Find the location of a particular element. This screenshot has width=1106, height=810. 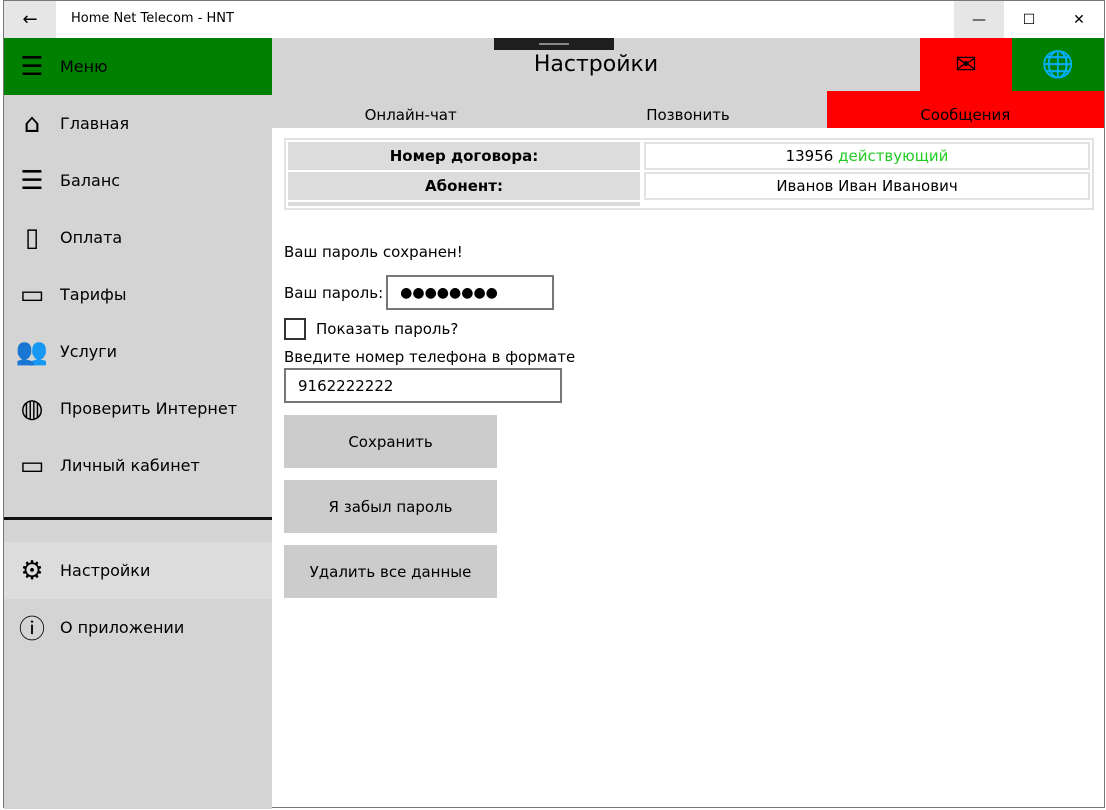

mail-icon: ✉ is located at coordinates (966, 64).